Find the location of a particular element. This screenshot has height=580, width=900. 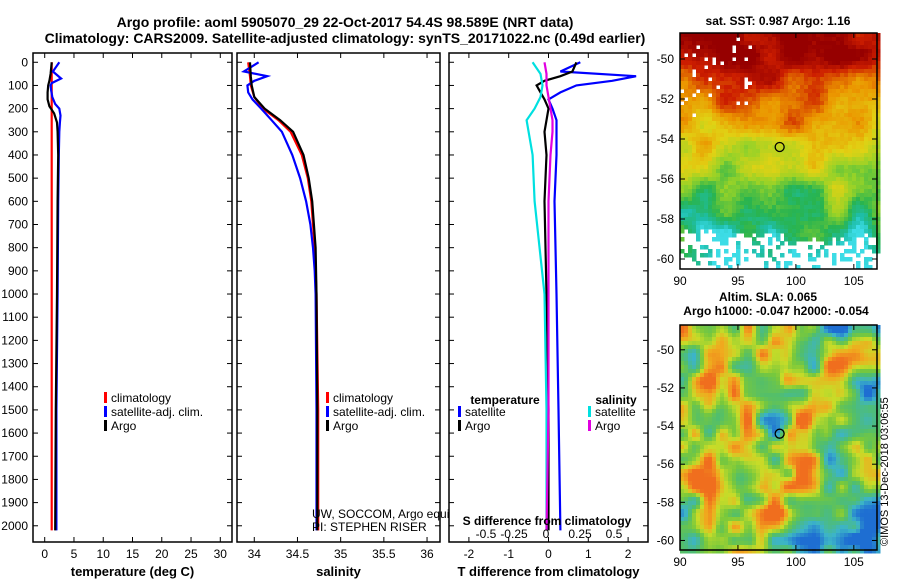

x2-axis-label: S difference from climatology is located at coordinates (547, 521).